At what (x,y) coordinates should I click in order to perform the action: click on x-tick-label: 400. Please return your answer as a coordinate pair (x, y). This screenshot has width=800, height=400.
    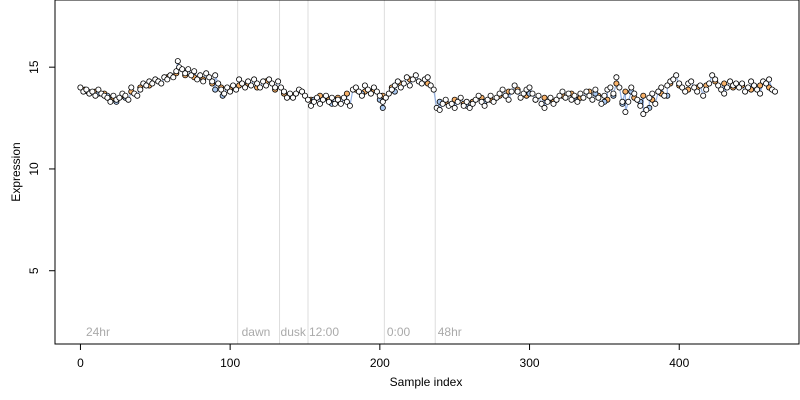
    Looking at the image, I should click on (679, 363).